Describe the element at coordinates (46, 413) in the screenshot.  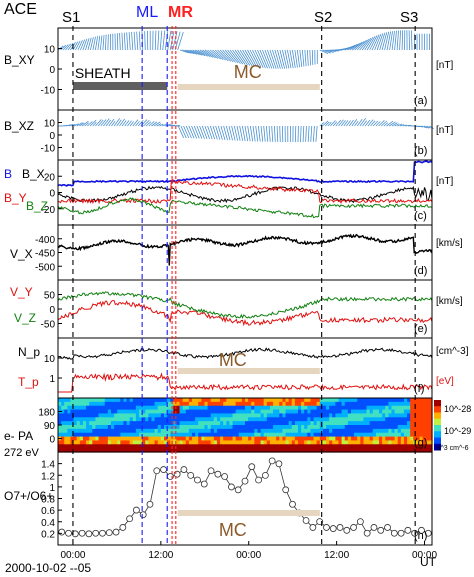
I see `ytick-label: 180` at that location.